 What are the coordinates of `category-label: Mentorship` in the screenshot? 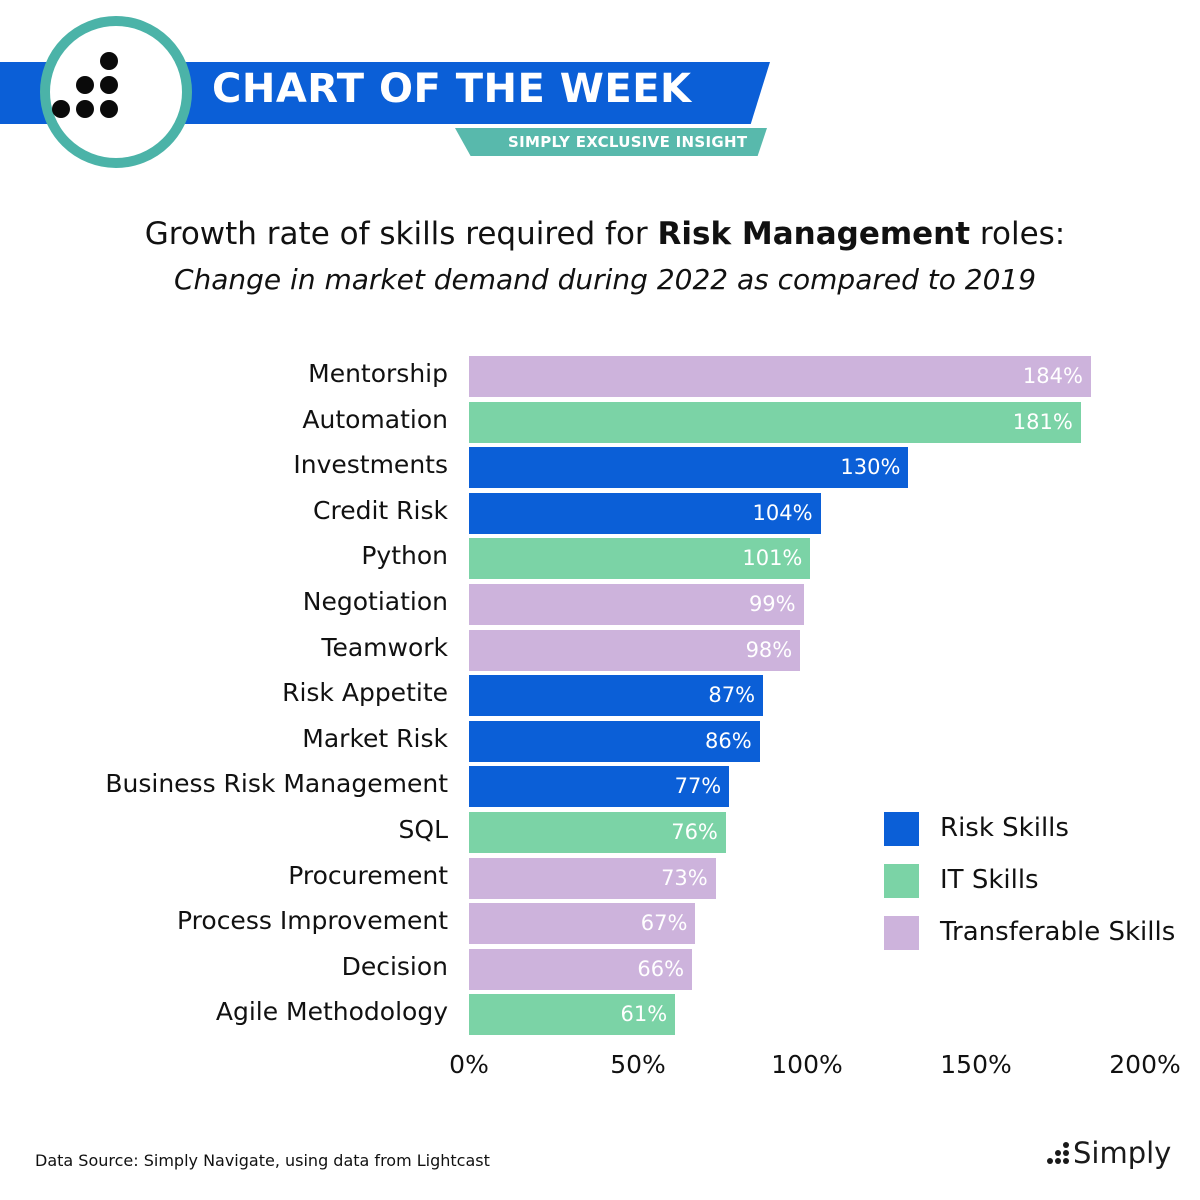 It's located at (378, 373).